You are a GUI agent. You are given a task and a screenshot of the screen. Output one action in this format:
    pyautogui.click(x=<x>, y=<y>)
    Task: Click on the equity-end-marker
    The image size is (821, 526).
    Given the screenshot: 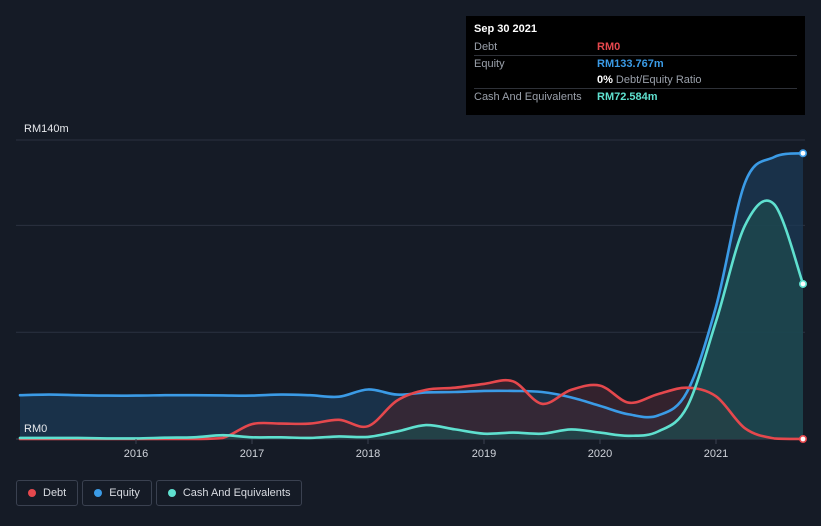 What is the action you would take?
    pyautogui.click(x=802, y=153)
    